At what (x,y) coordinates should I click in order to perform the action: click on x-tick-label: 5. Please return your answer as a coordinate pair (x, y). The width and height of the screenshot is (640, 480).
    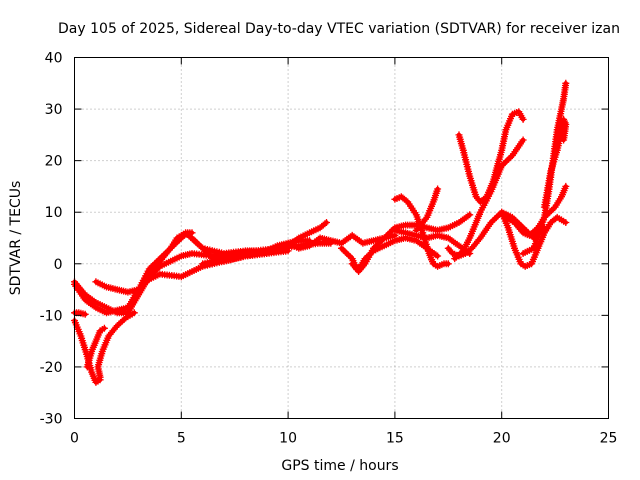
    Looking at the image, I should click on (181, 439).